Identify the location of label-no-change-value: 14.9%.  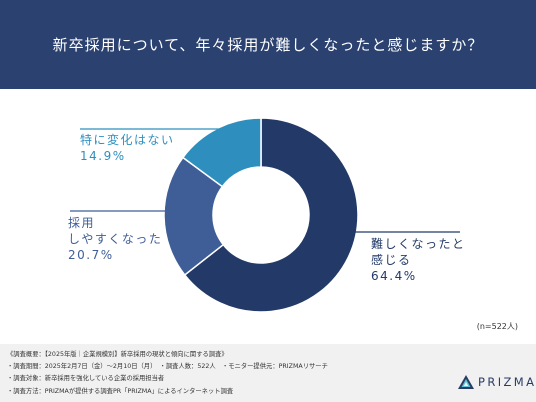
(103, 156).